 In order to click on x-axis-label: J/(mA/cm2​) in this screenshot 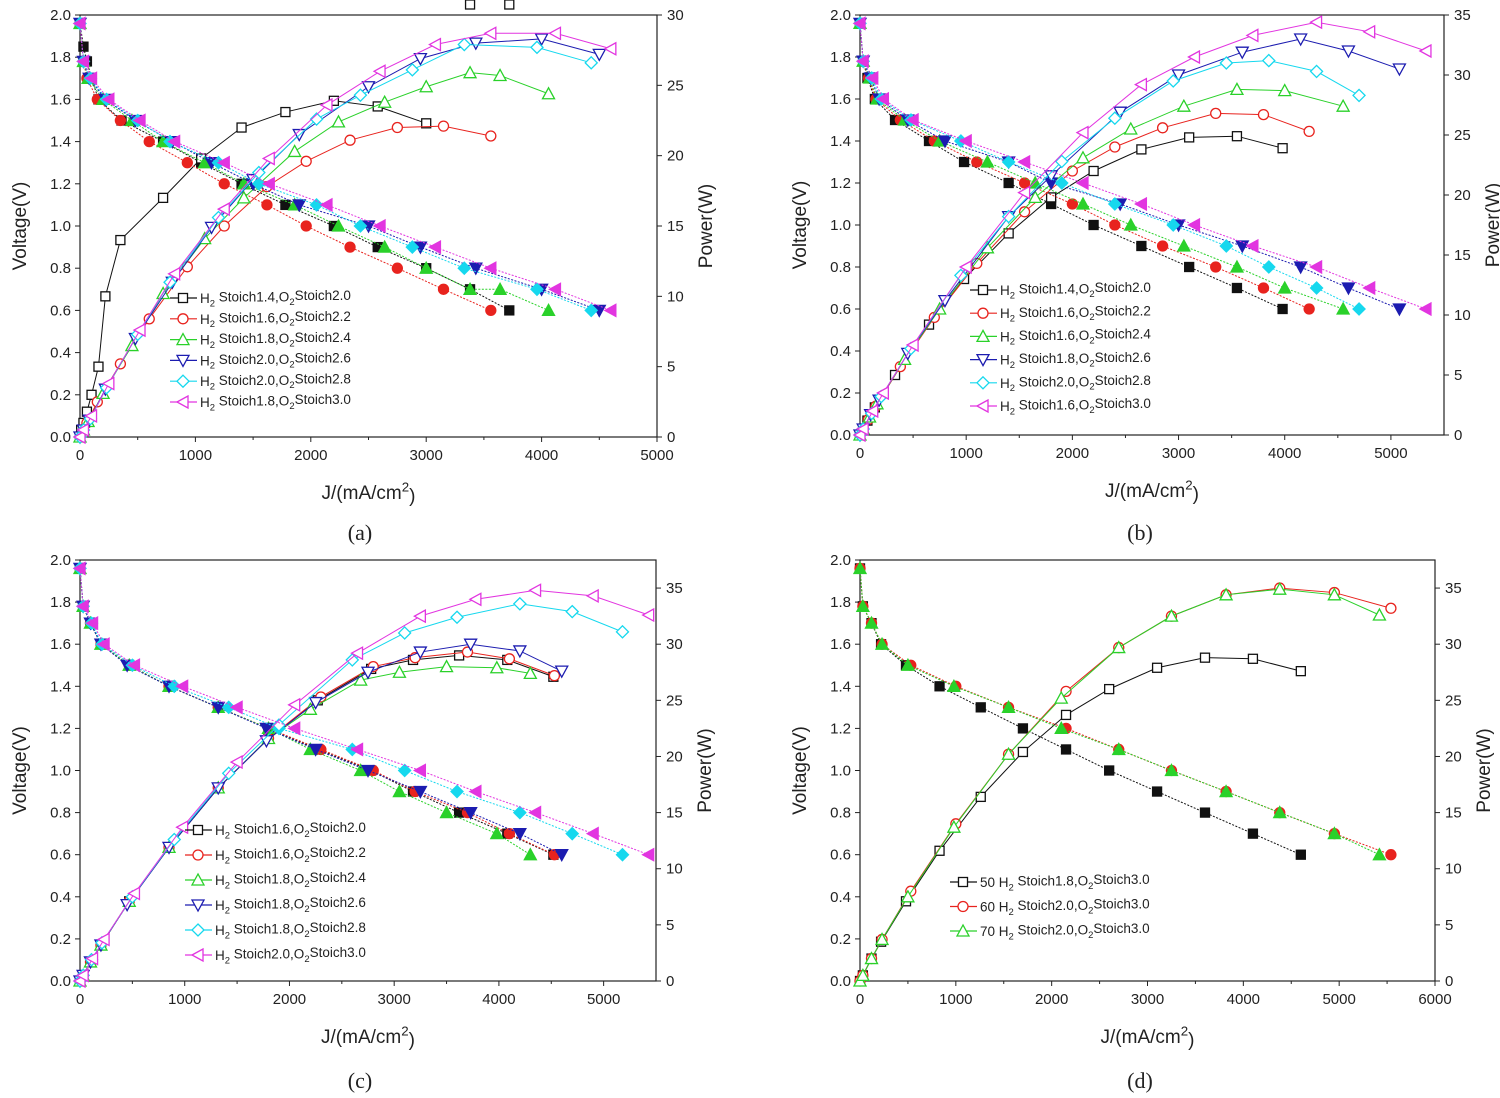, I will do `click(1152, 491)`.